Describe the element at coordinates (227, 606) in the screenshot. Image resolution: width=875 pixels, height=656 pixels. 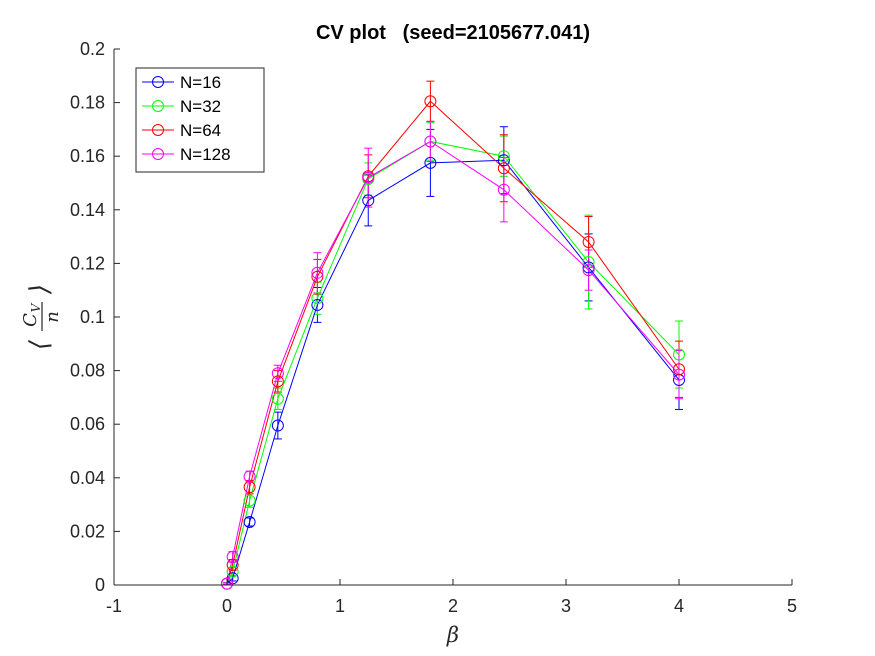
I see `x-tick-label: 0` at that location.